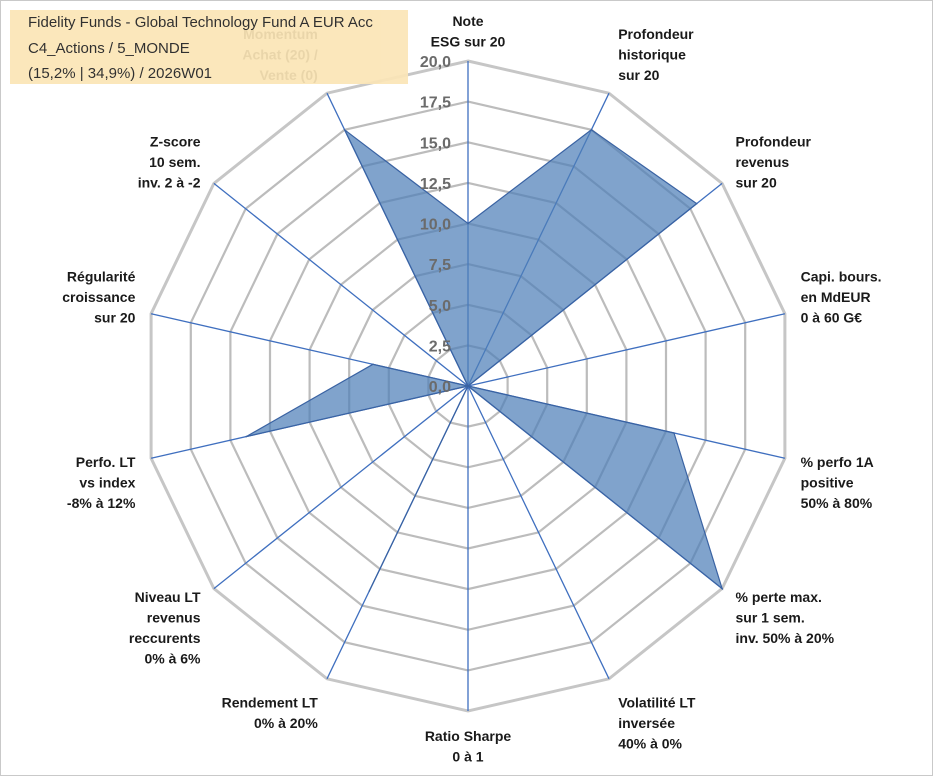 The height and width of the screenshot is (776, 933). I want to click on axis-label-line: inv. 2 à -2, so click(169, 182).